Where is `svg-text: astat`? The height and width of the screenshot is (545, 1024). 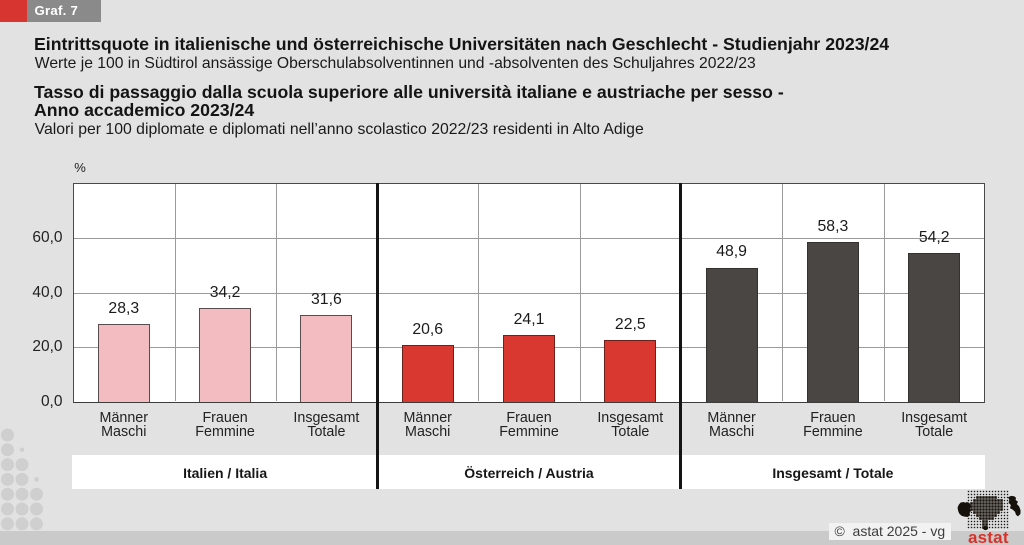
svg-text: astat is located at coordinates (988, 536).